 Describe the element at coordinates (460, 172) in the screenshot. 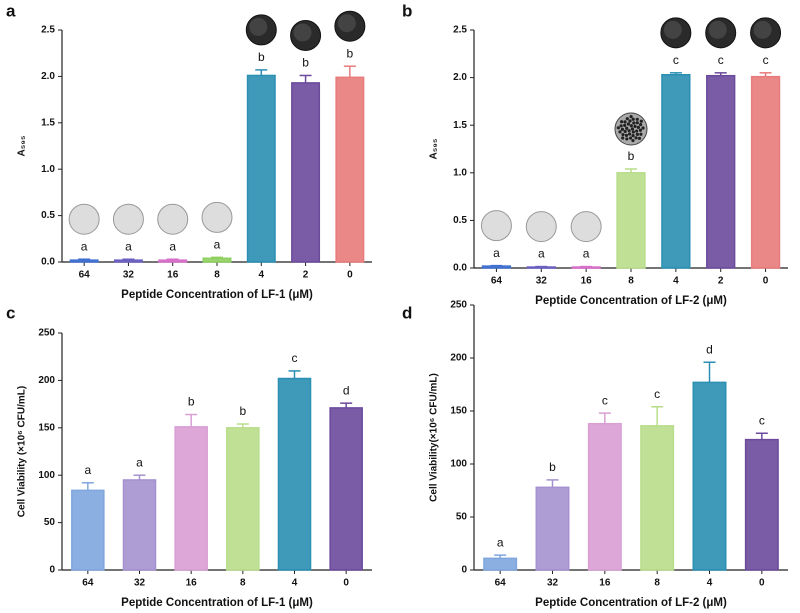

I see `y-tick-label: 1.0` at that location.